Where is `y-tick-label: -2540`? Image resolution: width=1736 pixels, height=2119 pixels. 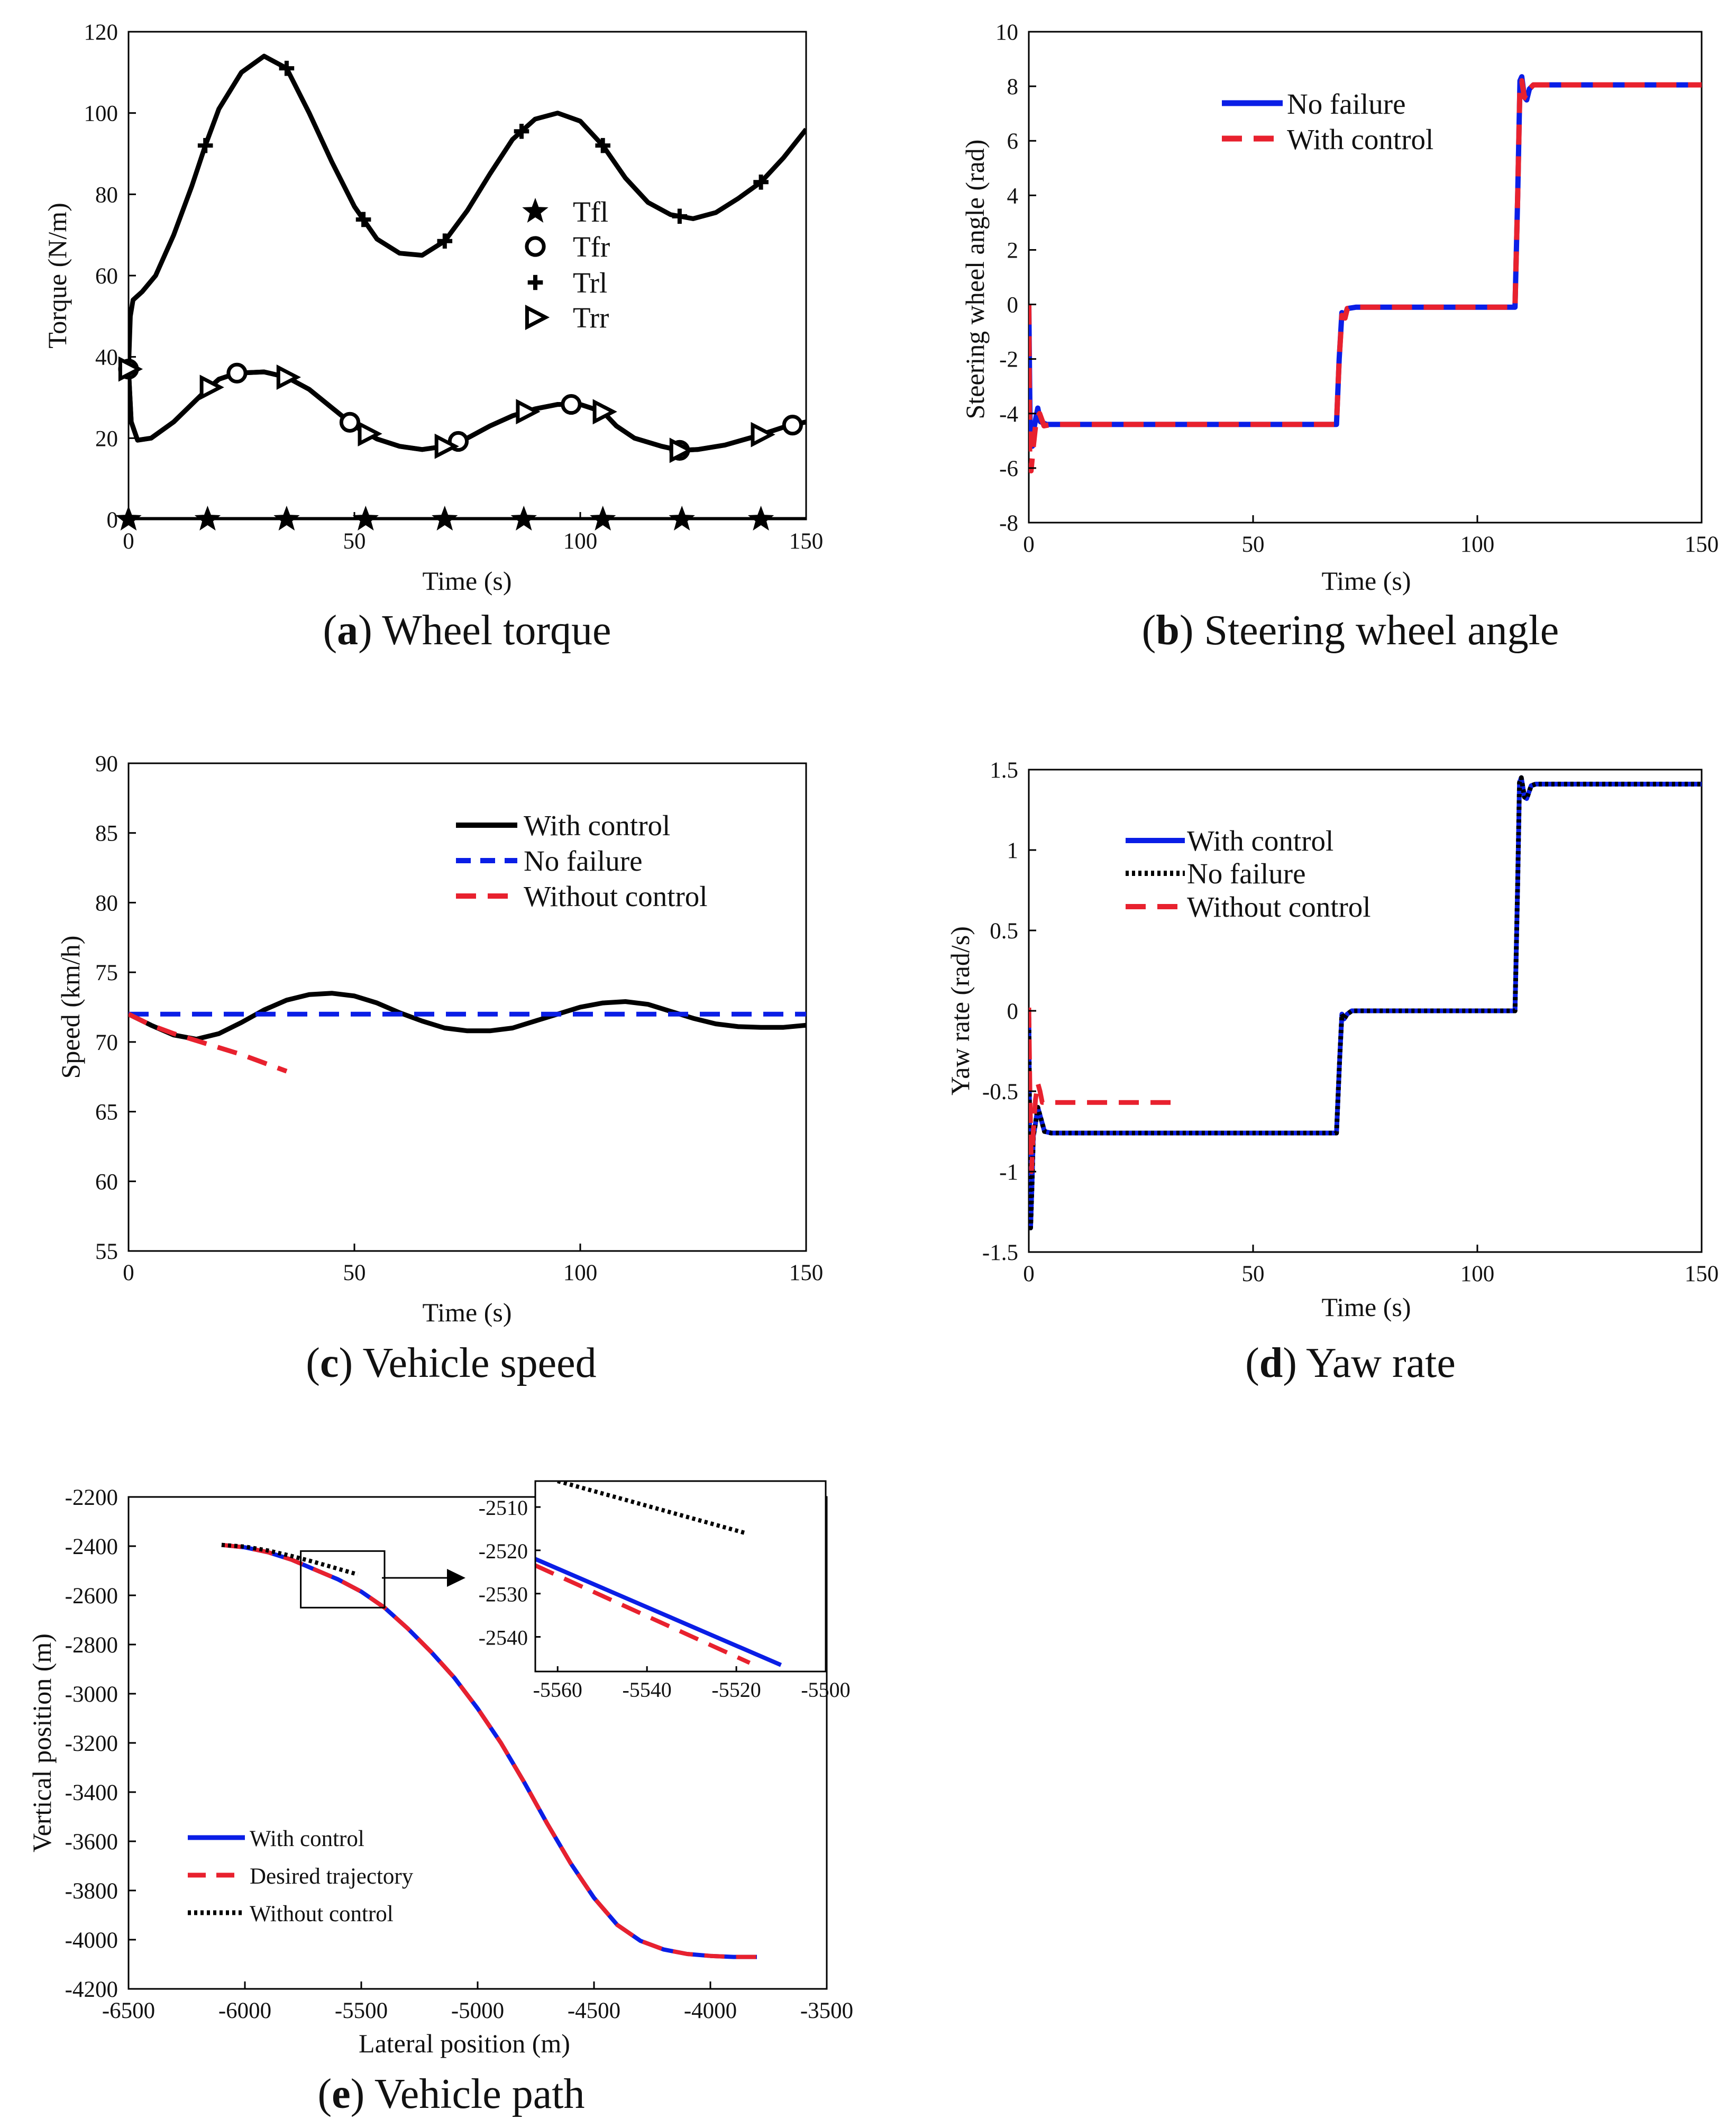
y-tick-label: -2540 is located at coordinates (503, 1638).